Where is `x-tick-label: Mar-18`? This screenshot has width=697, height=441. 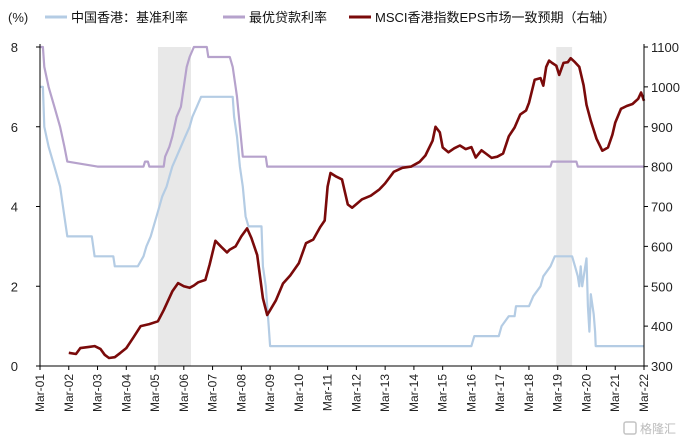 x-tick-label: Mar-18 is located at coordinates (529, 393).